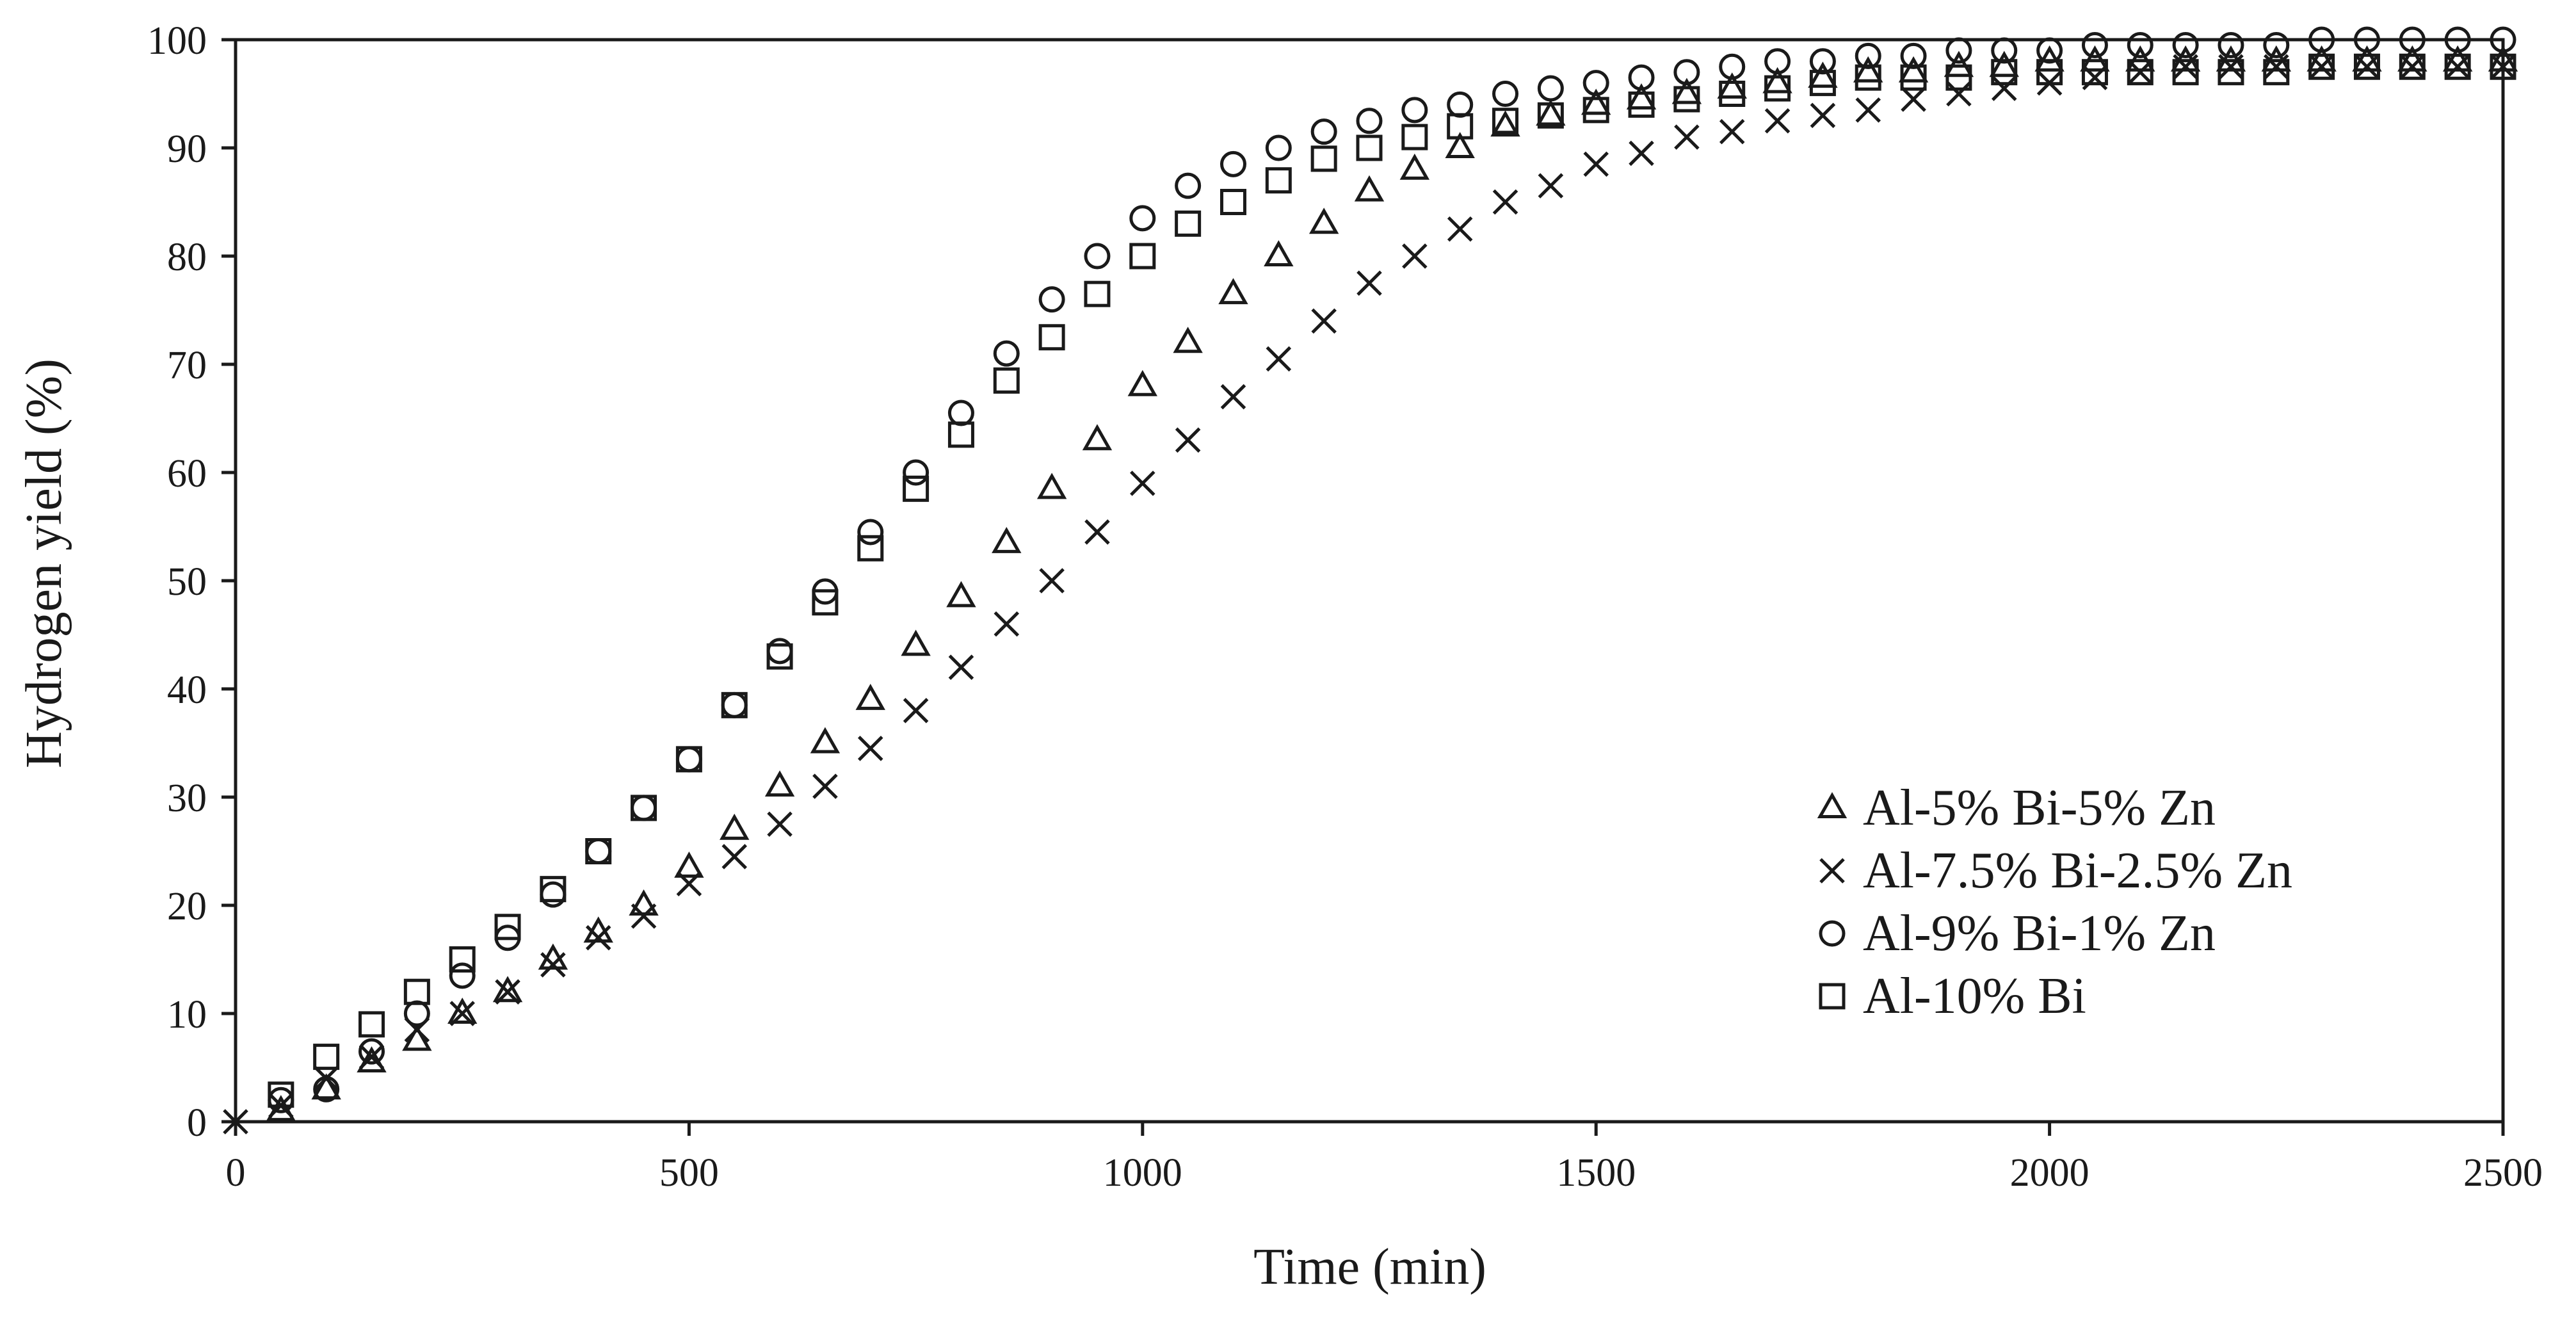 The height and width of the screenshot is (1317, 2576). I want to click on origin-point, so click(235, 1122).